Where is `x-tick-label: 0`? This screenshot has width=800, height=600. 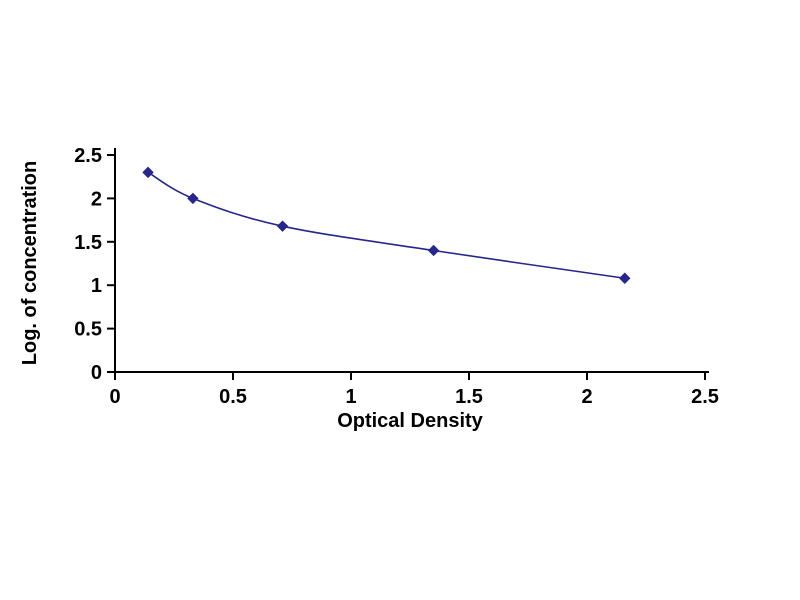
x-tick-label: 0 is located at coordinates (114, 397).